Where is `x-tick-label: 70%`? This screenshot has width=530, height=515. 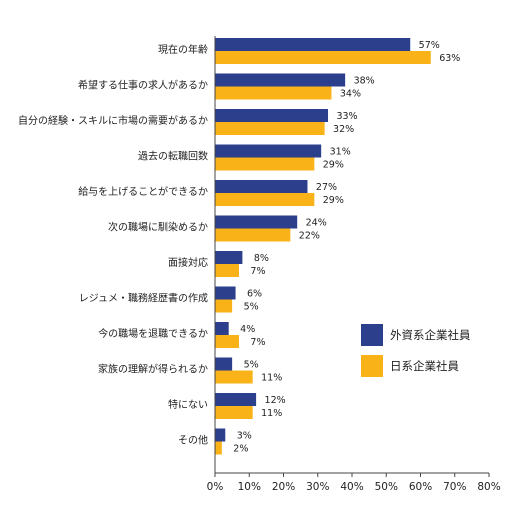 x-tick-label: 70% is located at coordinates (454, 487).